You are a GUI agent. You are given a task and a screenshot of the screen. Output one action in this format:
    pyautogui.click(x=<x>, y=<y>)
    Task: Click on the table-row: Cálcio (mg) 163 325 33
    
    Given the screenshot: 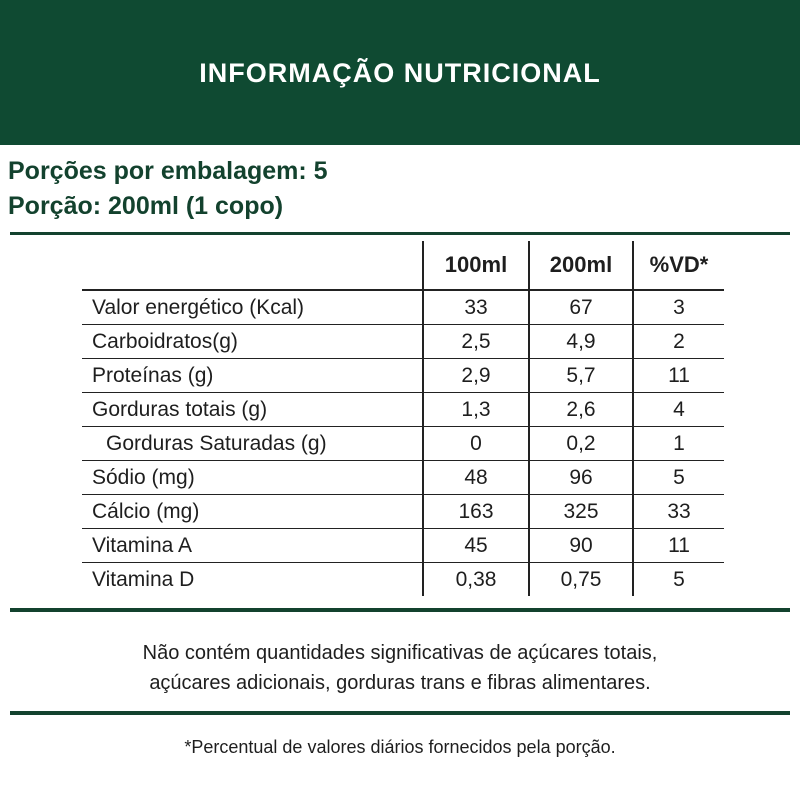 What is the action you would take?
    pyautogui.click(x=403, y=511)
    